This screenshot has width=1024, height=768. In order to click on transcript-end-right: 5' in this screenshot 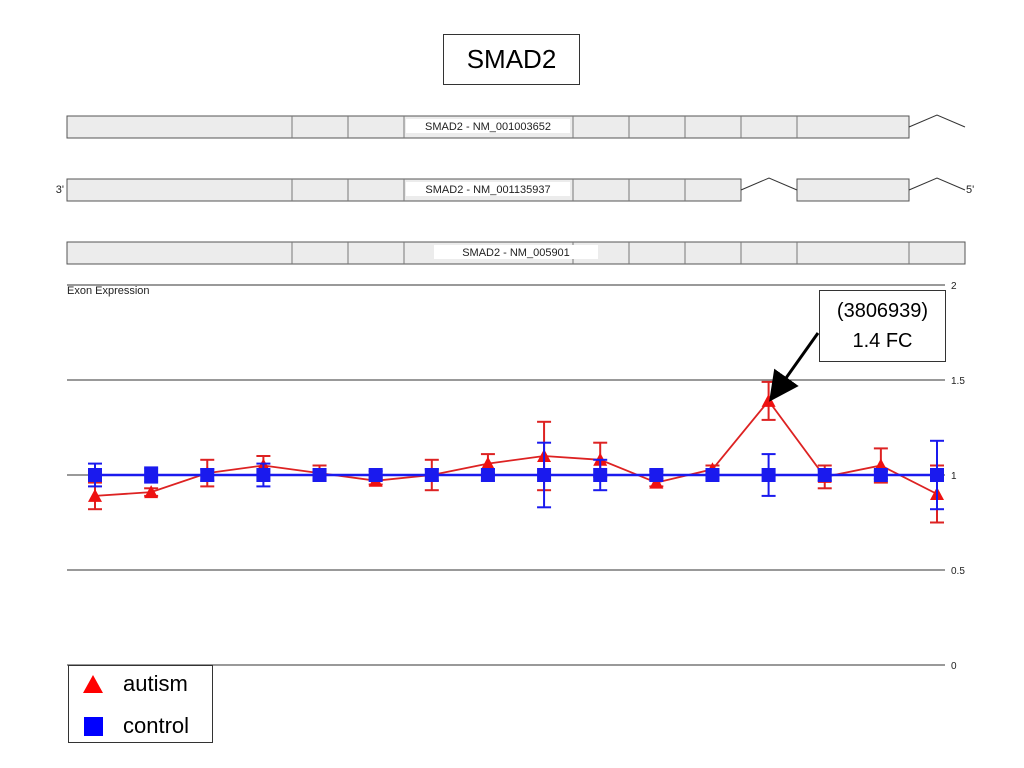, I will do `click(970, 190)`.